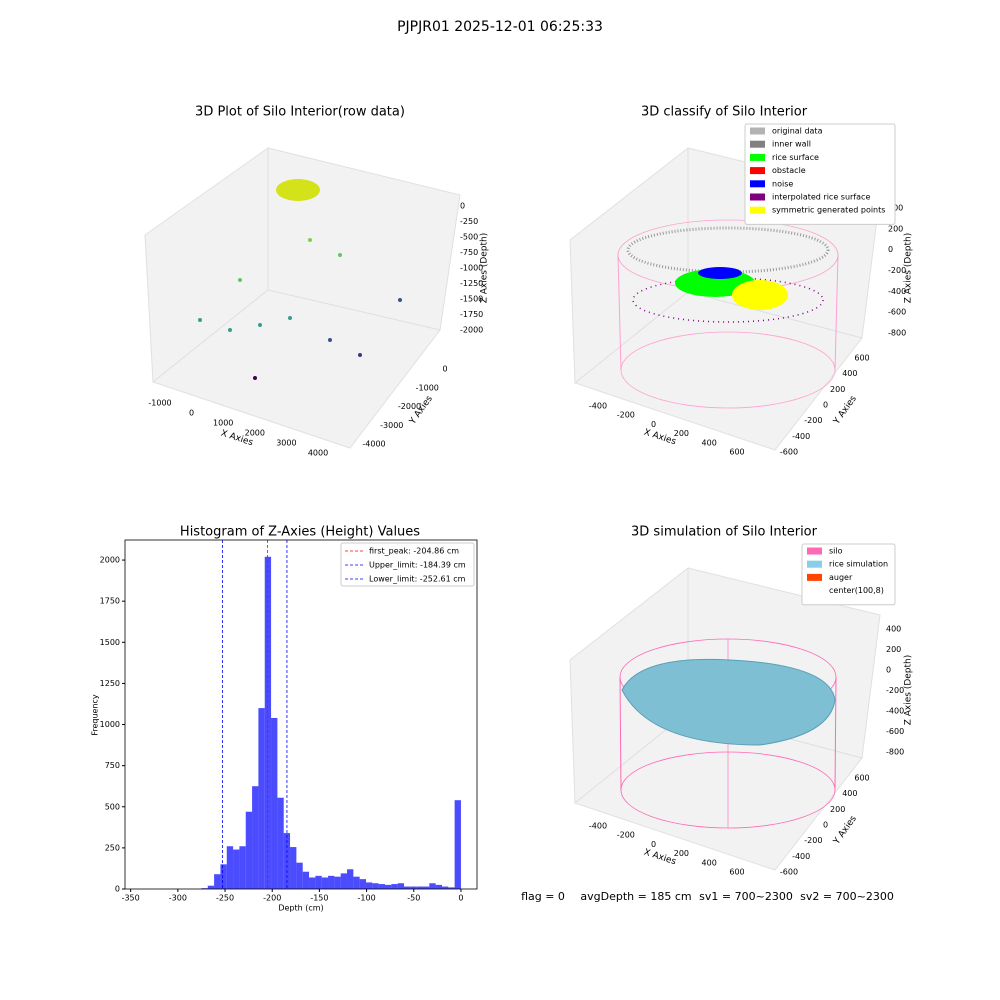 Image resolution: width=1000 pixels, height=1000 pixels. I want to click on legend-label: rice surface, so click(795, 157).